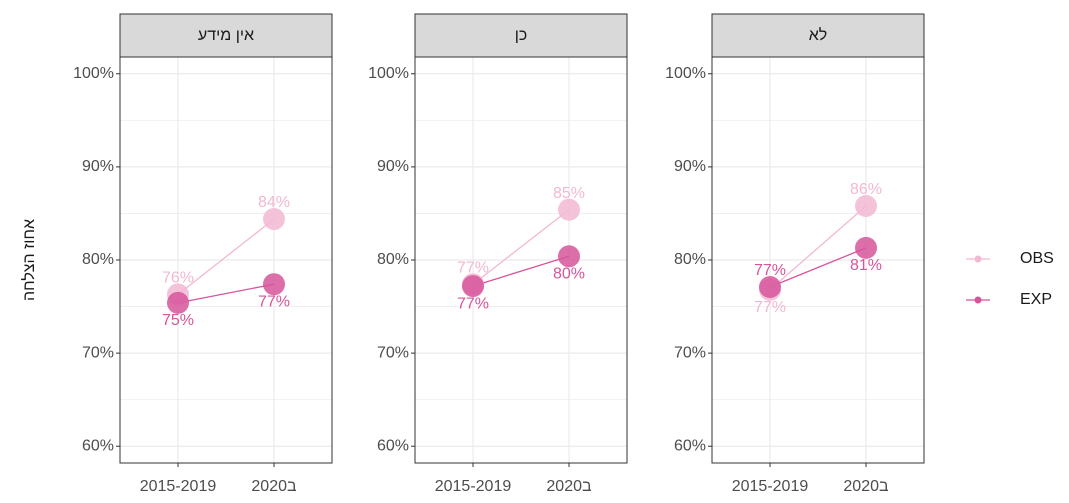 This screenshot has width=1069, height=503. I want to click on value-label: 86%, so click(866, 189).